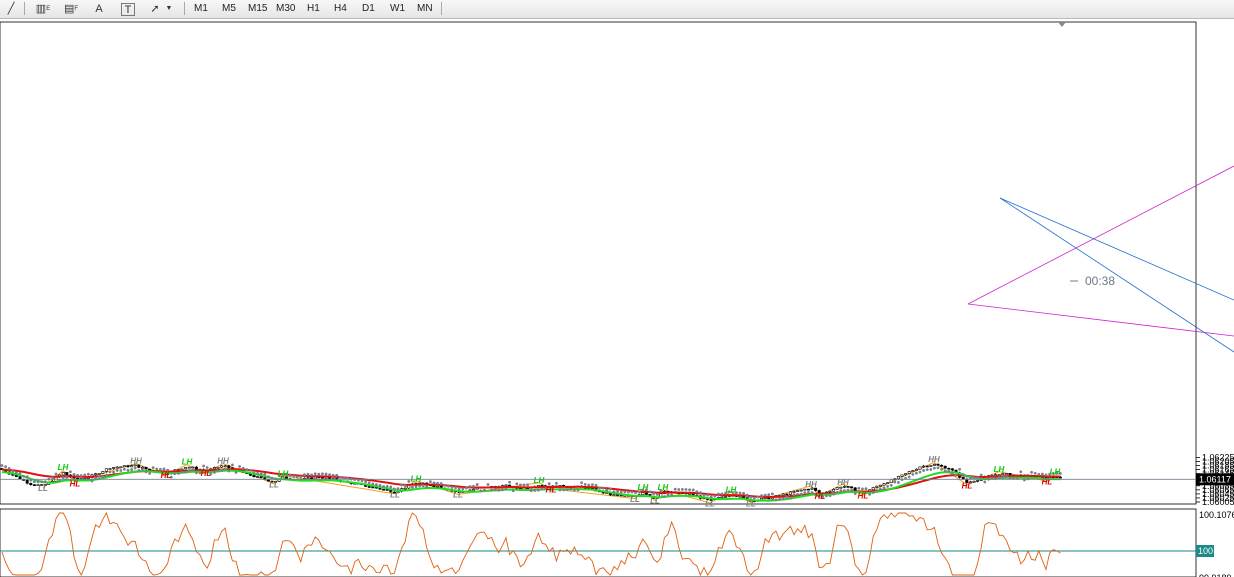 Image resolution: width=1234 pixels, height=577 pixels. What do you see at coordinates (313, 8) in the screenshot?
I see `timeframe-h1: H1` at bounding box center [313, 8].